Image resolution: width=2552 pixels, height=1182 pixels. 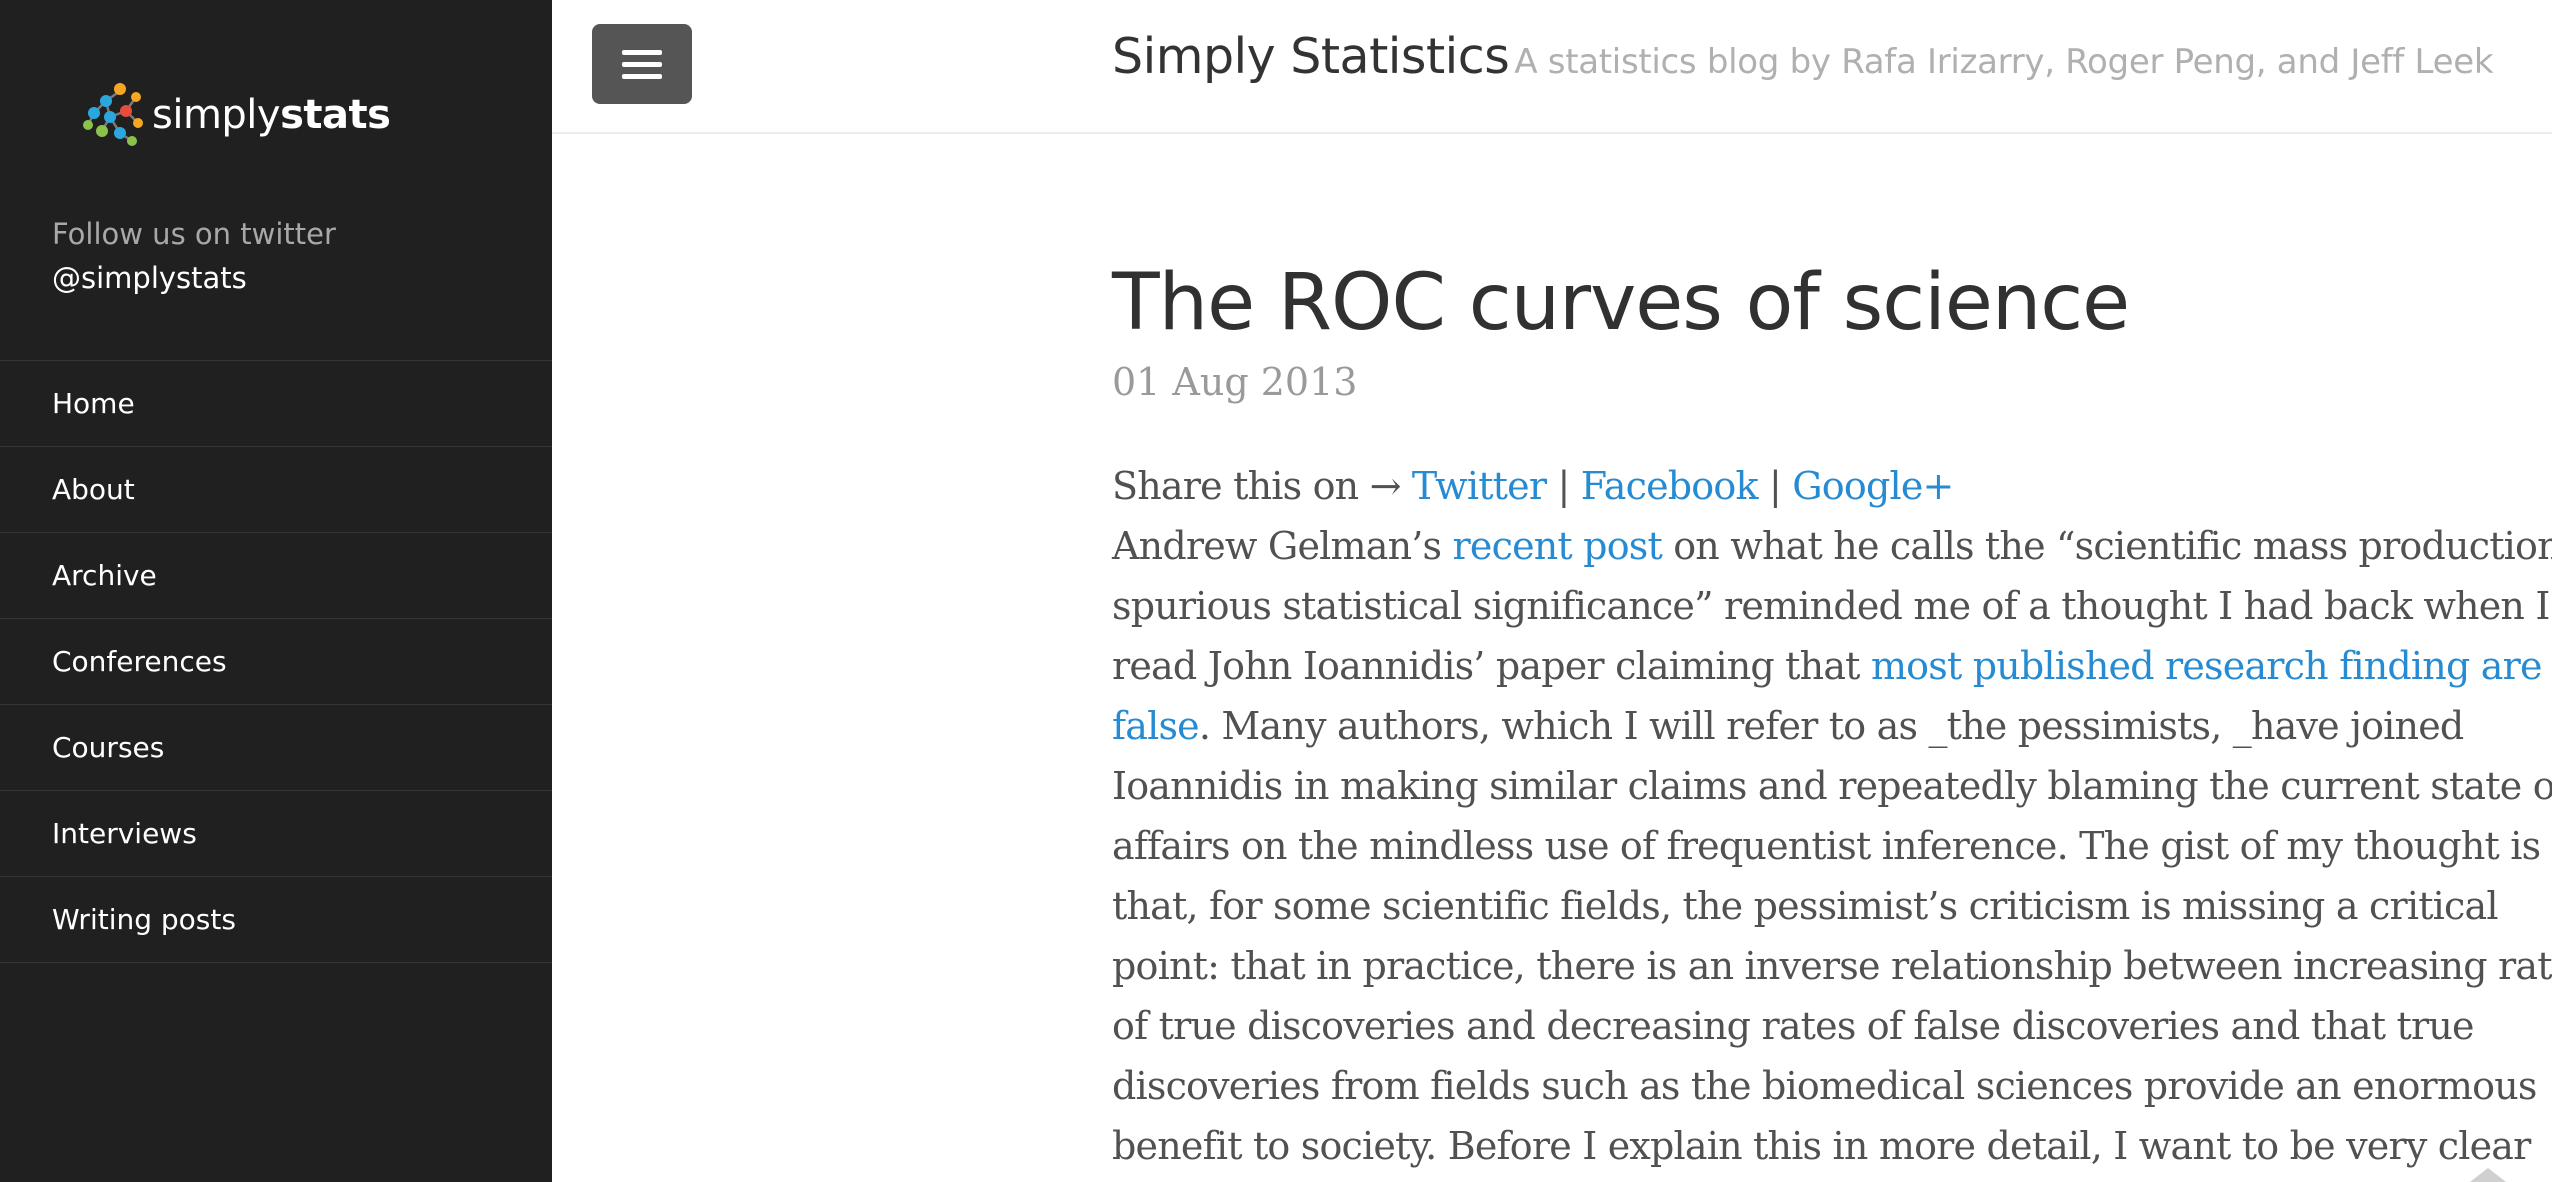 I want to click on post-date: 01 Aug 2013, so click(x=1235, y=382).